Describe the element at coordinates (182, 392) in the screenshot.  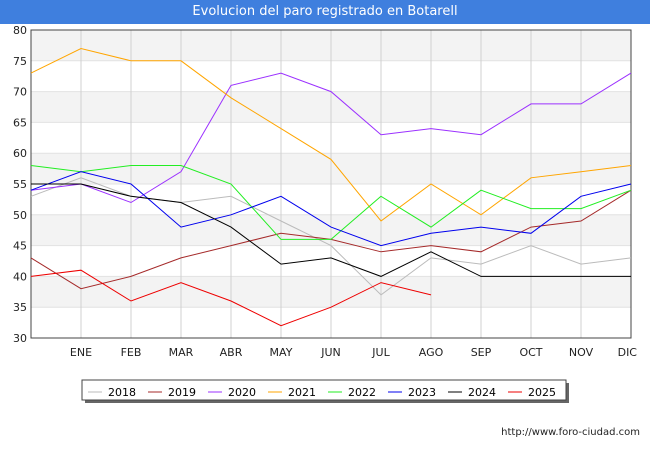
I see `legend-label-2019: 2019` at that location.